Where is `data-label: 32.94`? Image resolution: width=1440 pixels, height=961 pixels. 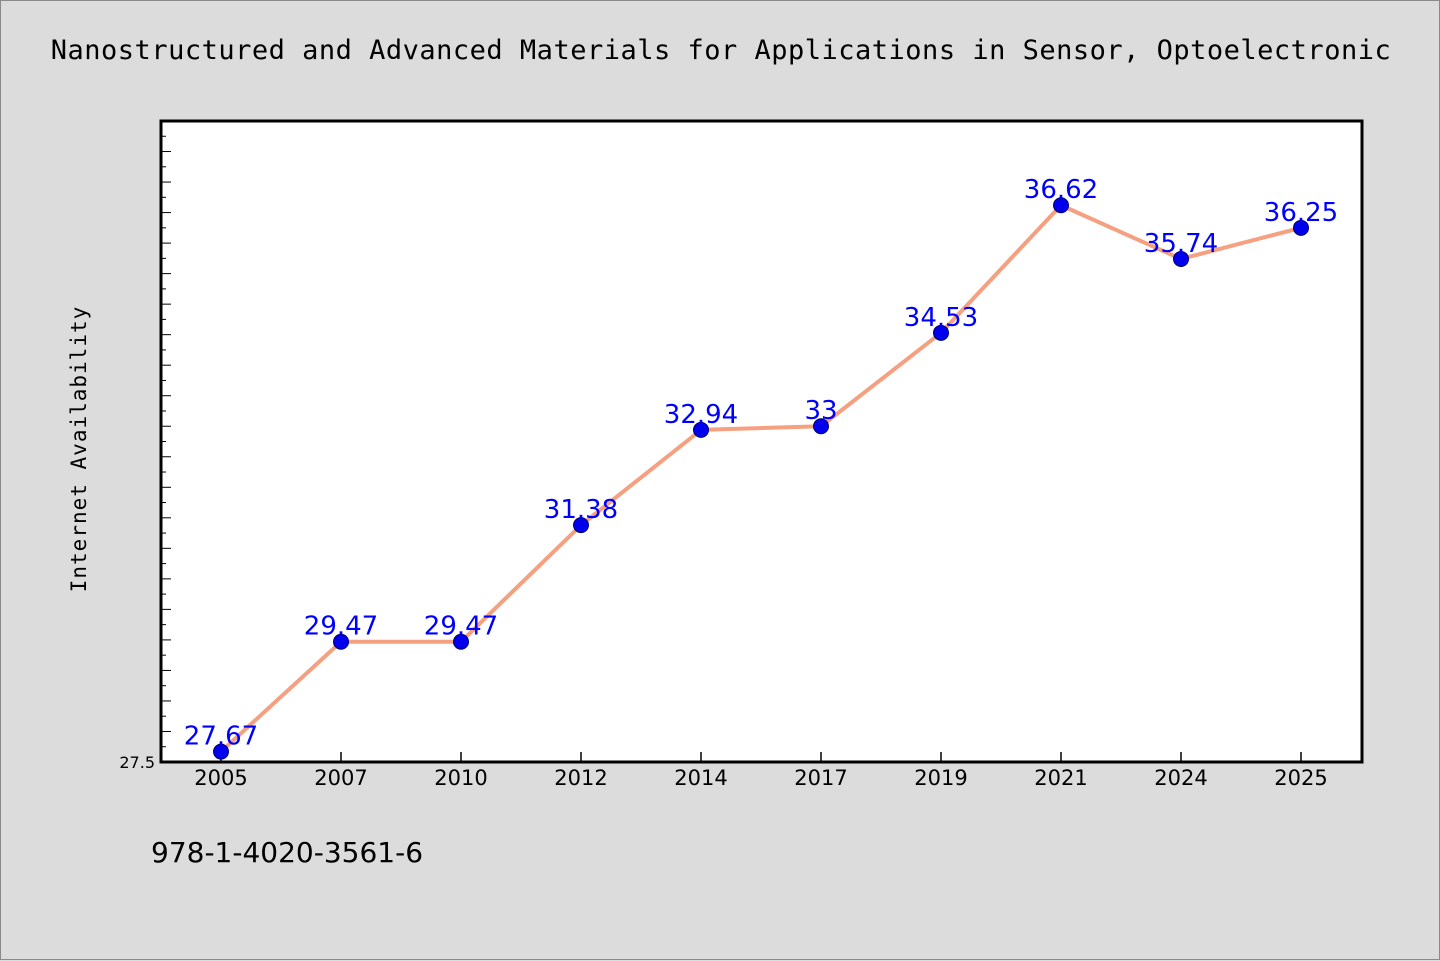
data-label: 32.94 is located at coordinates (701, 415).